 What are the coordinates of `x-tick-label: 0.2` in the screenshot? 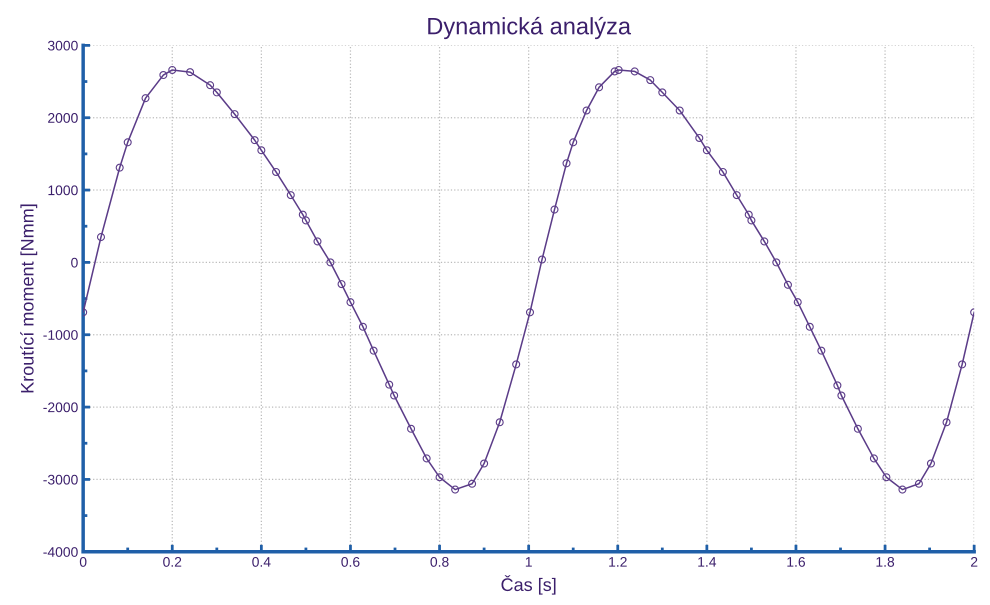 It's located at (172, 561).